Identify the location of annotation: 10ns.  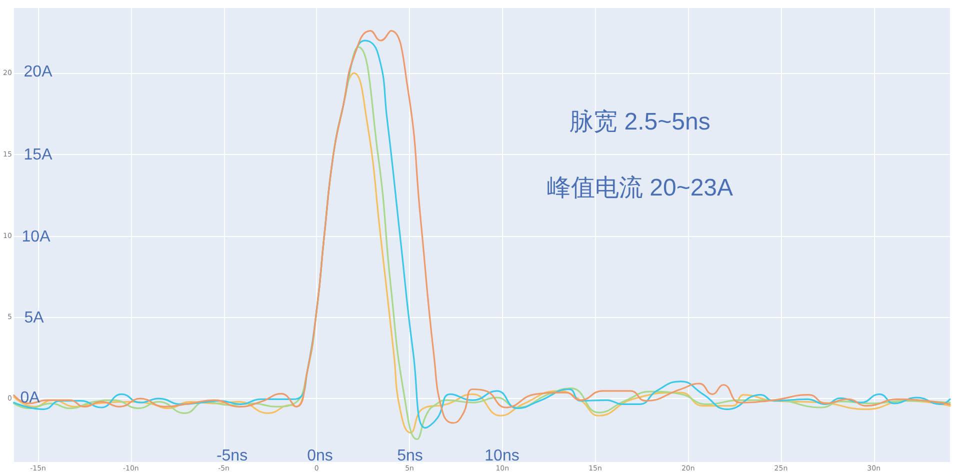
(502, 456).